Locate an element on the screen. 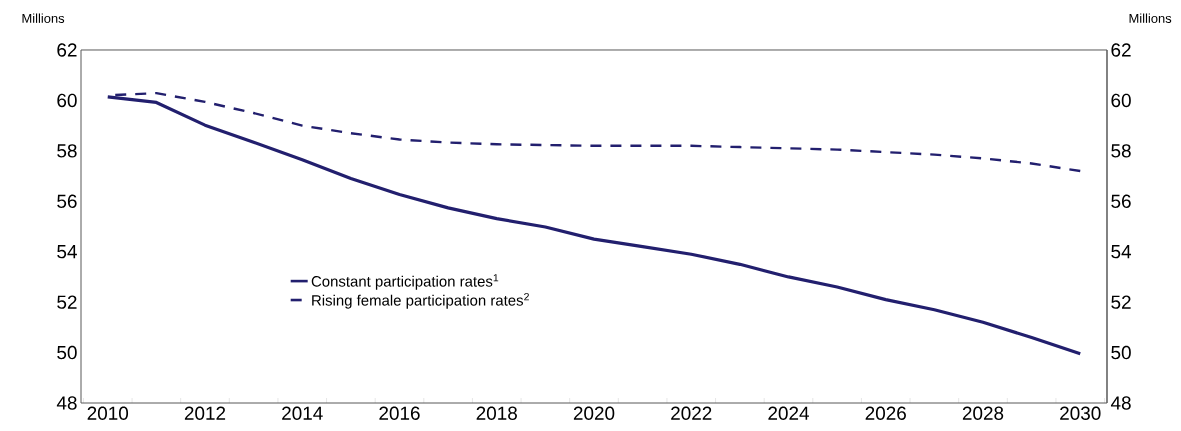 Image resolution: width=1181 pixels, height=431 pixels. x-tick-label: 2012 is located at coordinates (205, 413).